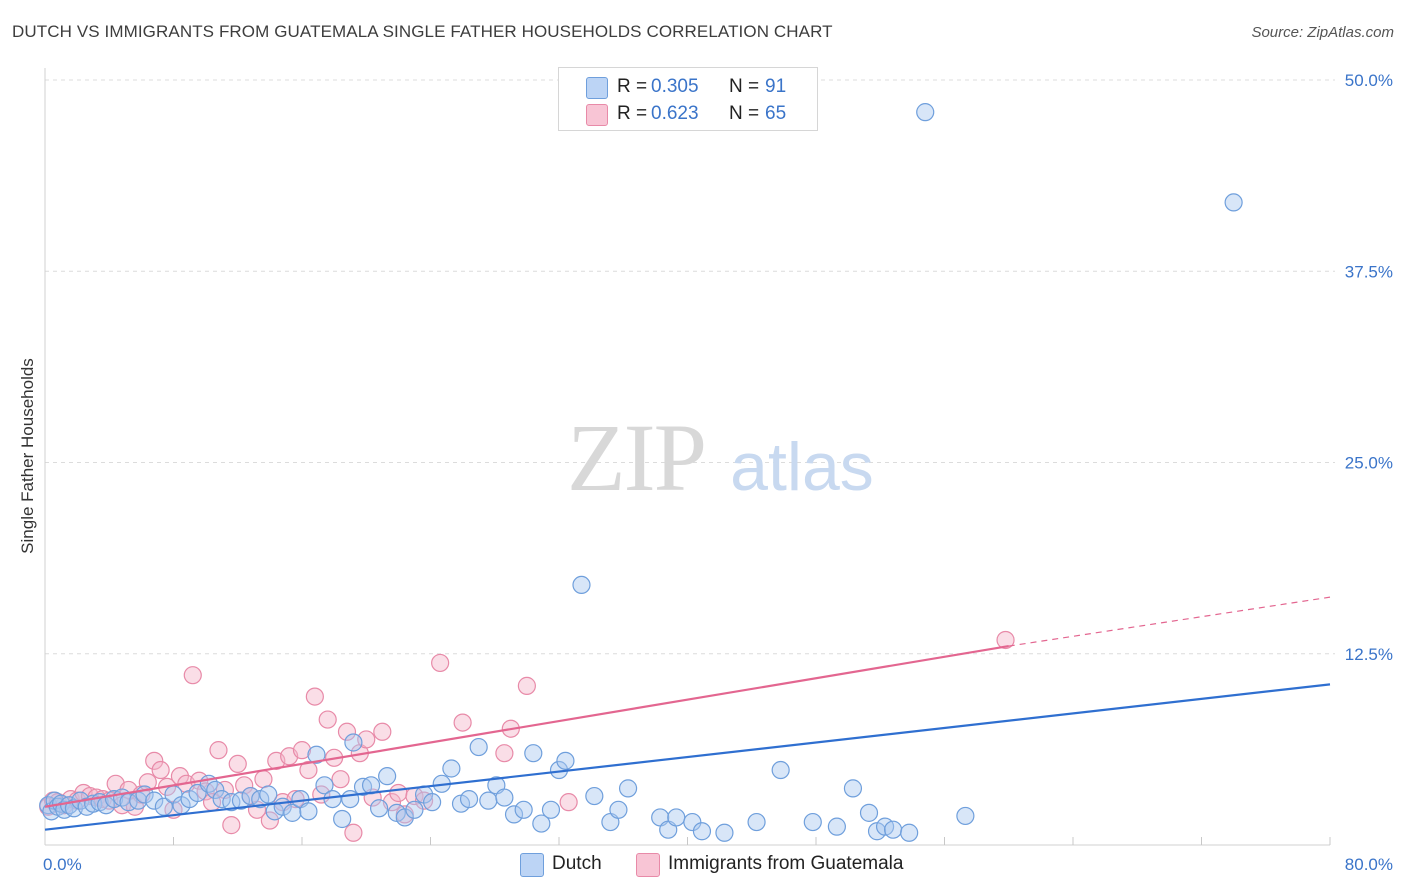 The image size is (1406, 892). I want to click on dutch-swatch, so click(597, 88).